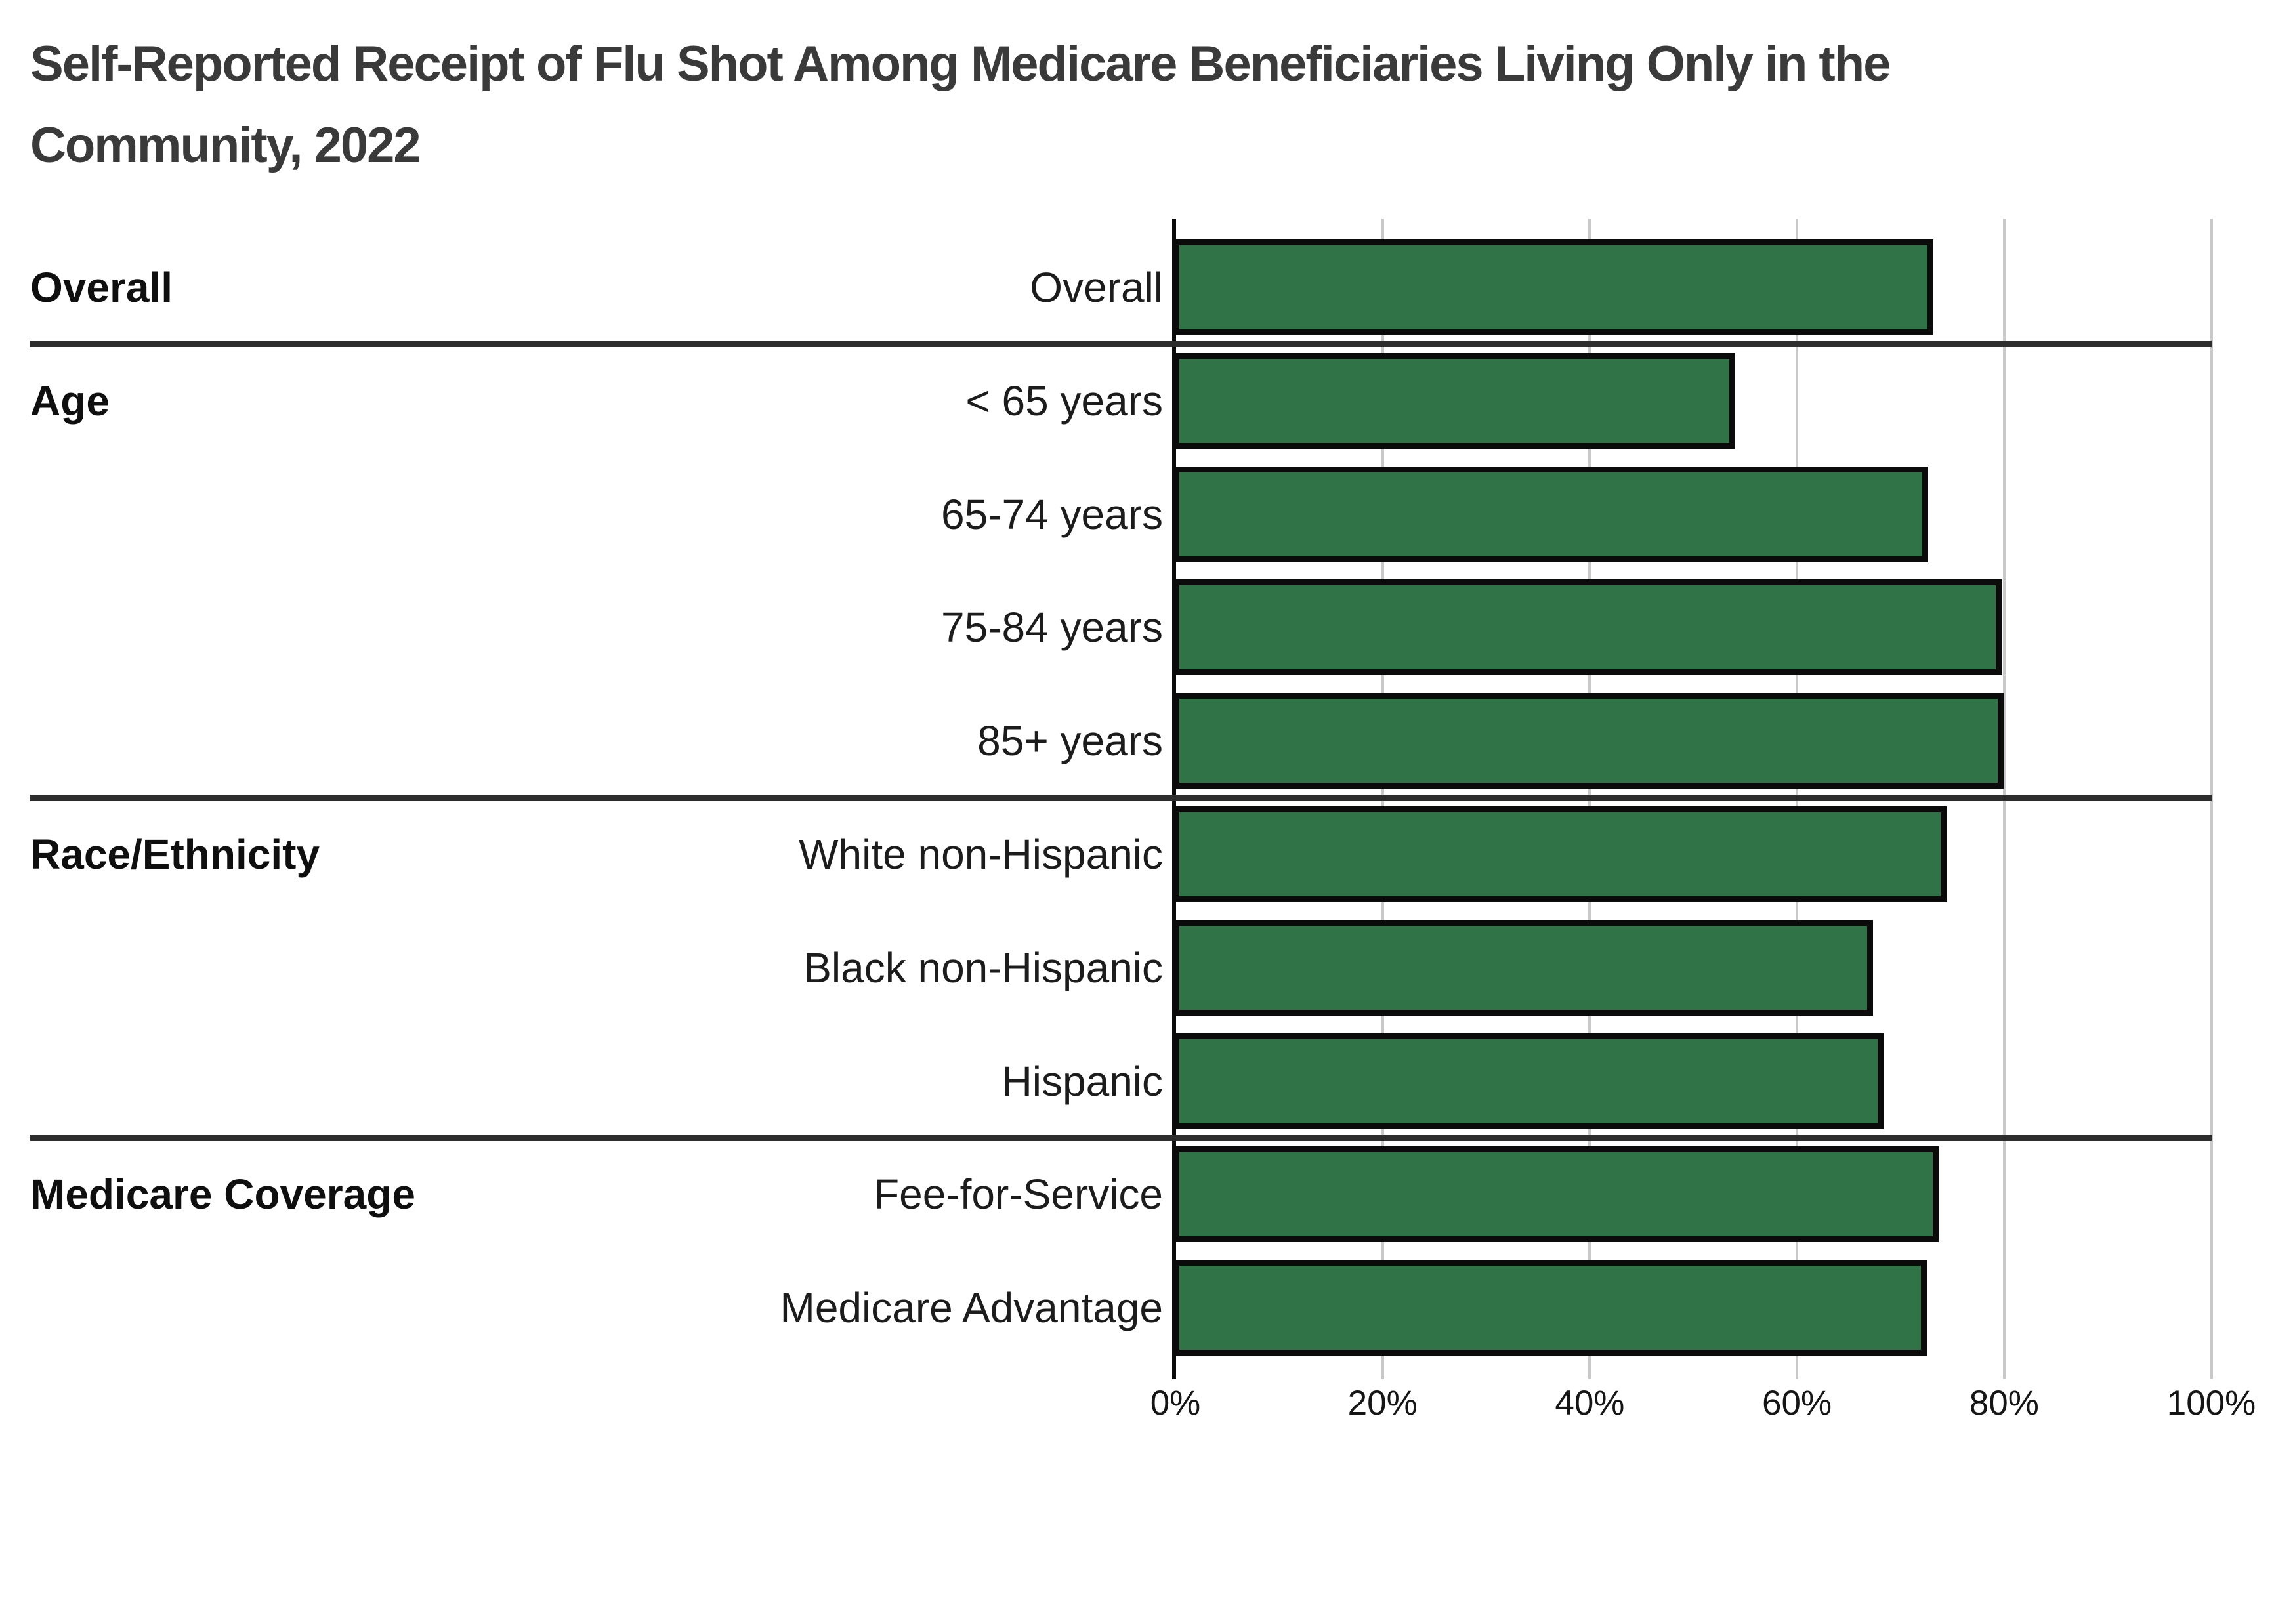 This screenshot has height=1624, width=2274. What do you see at coordinates (1454, 401) in the screenshot?
I see `bar--65-years` at bounding box center [1454, 401].